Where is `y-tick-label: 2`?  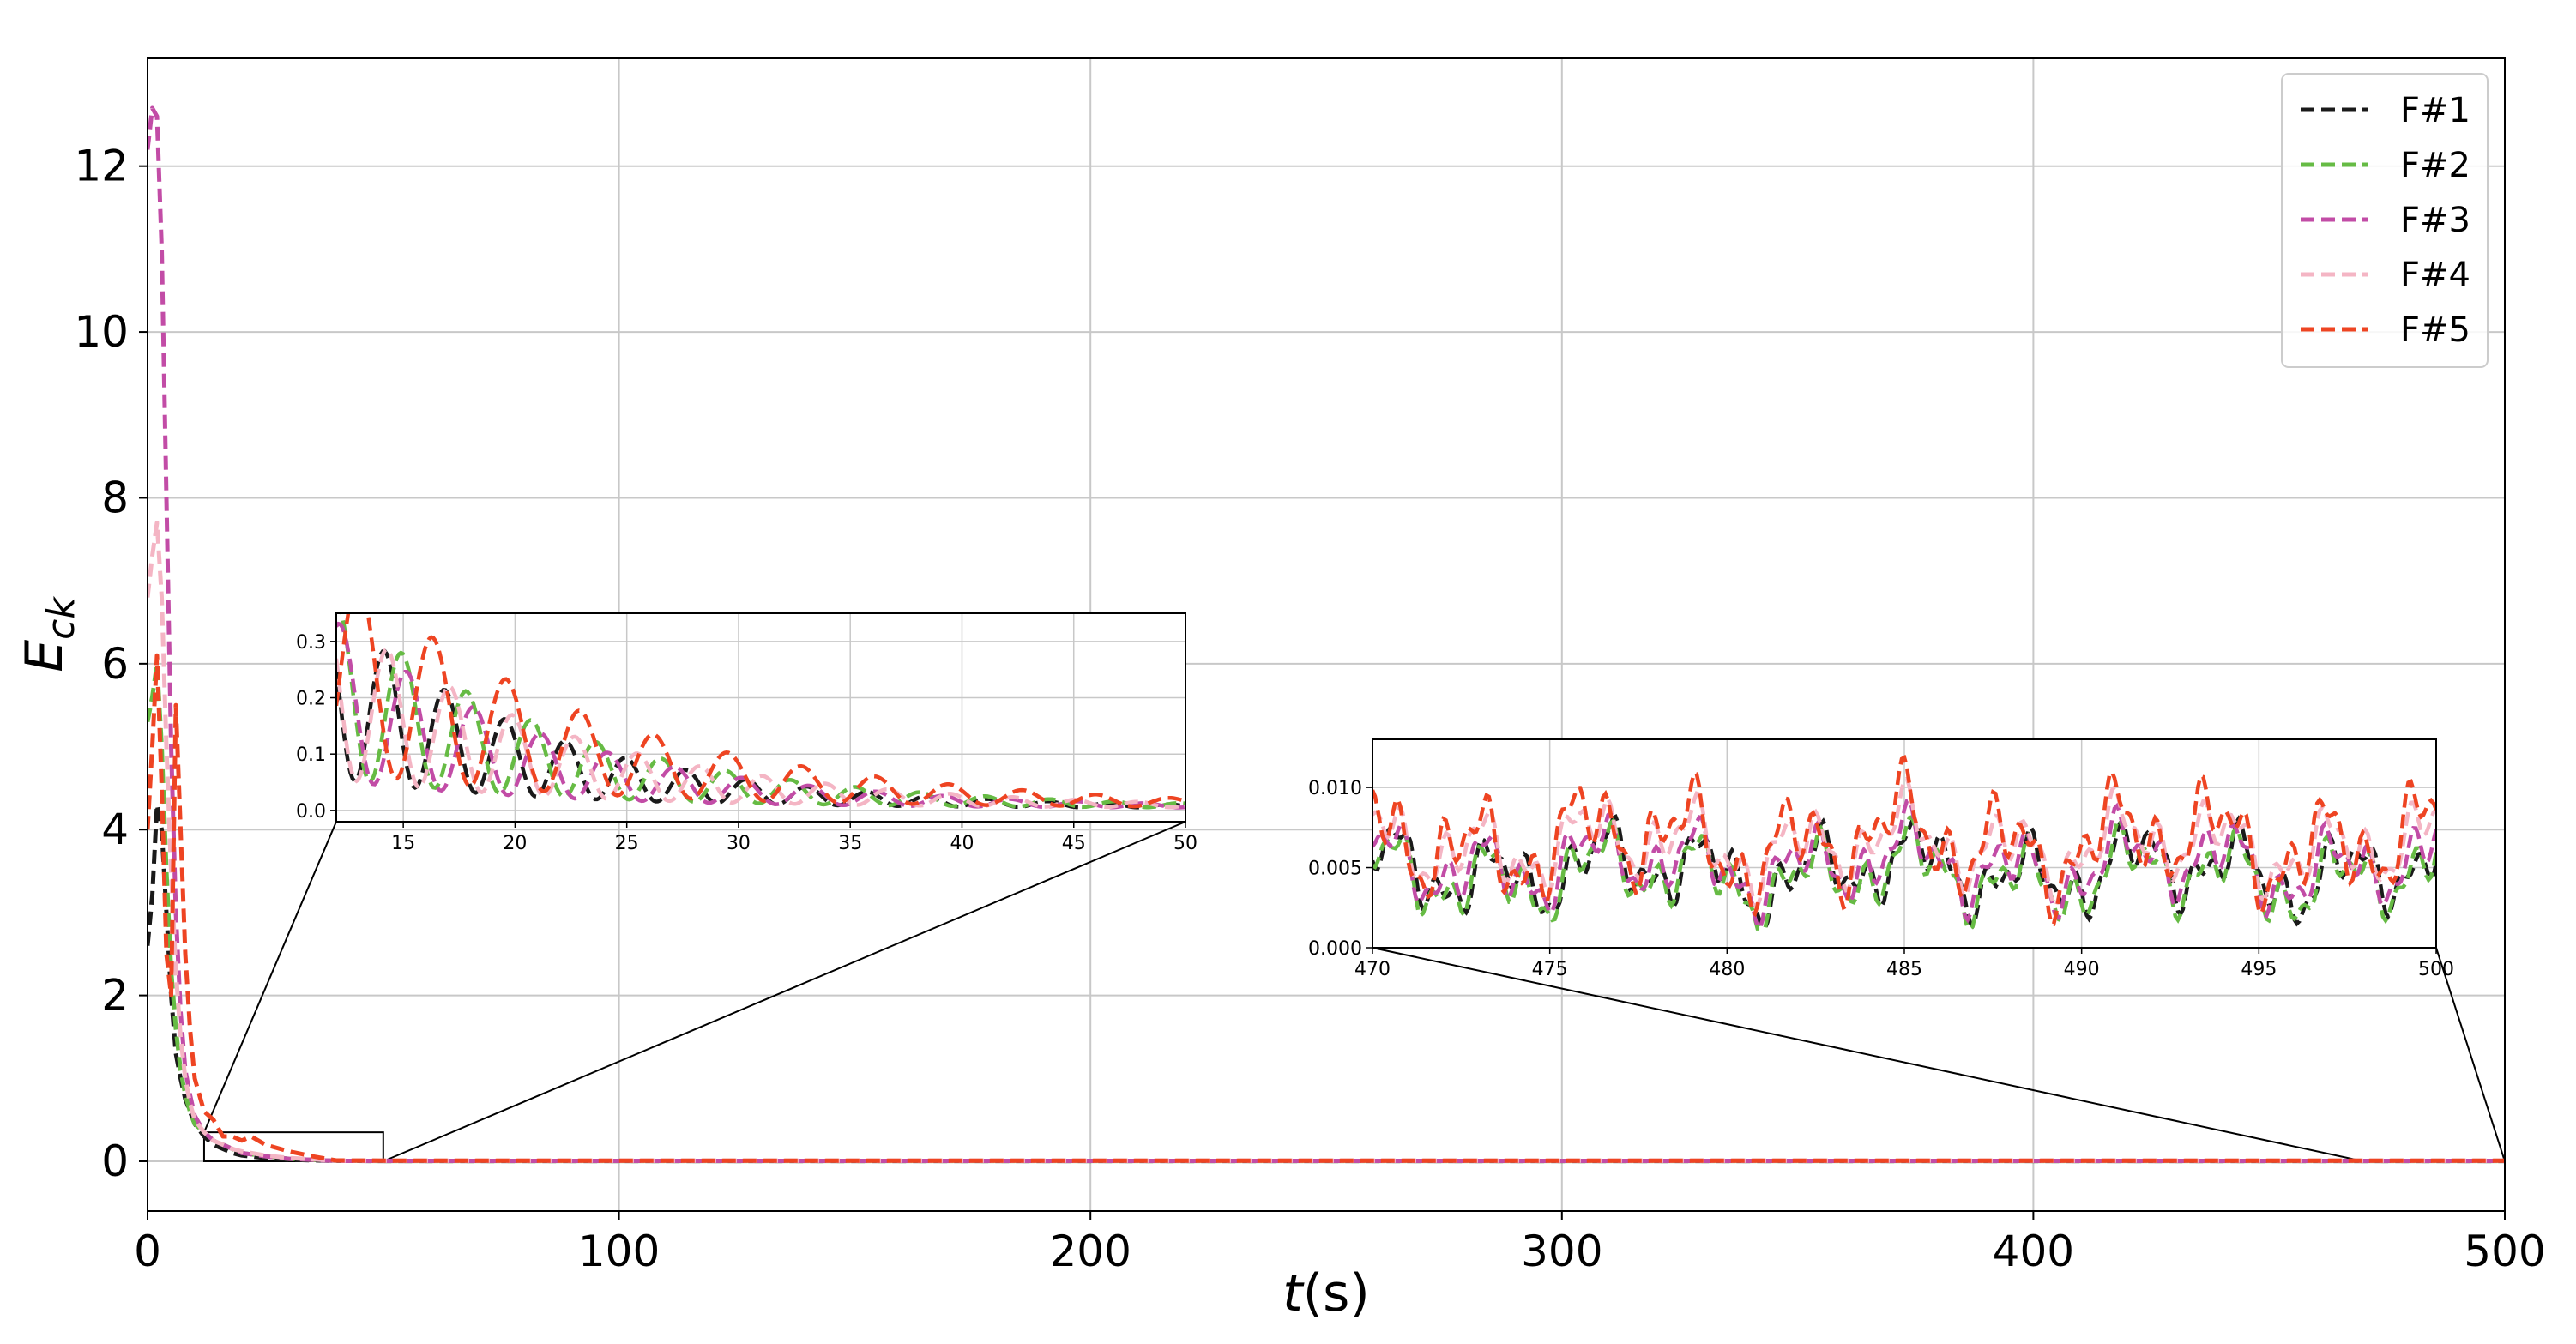
y-tick-label: 2 is located at coordinates (115, 996).